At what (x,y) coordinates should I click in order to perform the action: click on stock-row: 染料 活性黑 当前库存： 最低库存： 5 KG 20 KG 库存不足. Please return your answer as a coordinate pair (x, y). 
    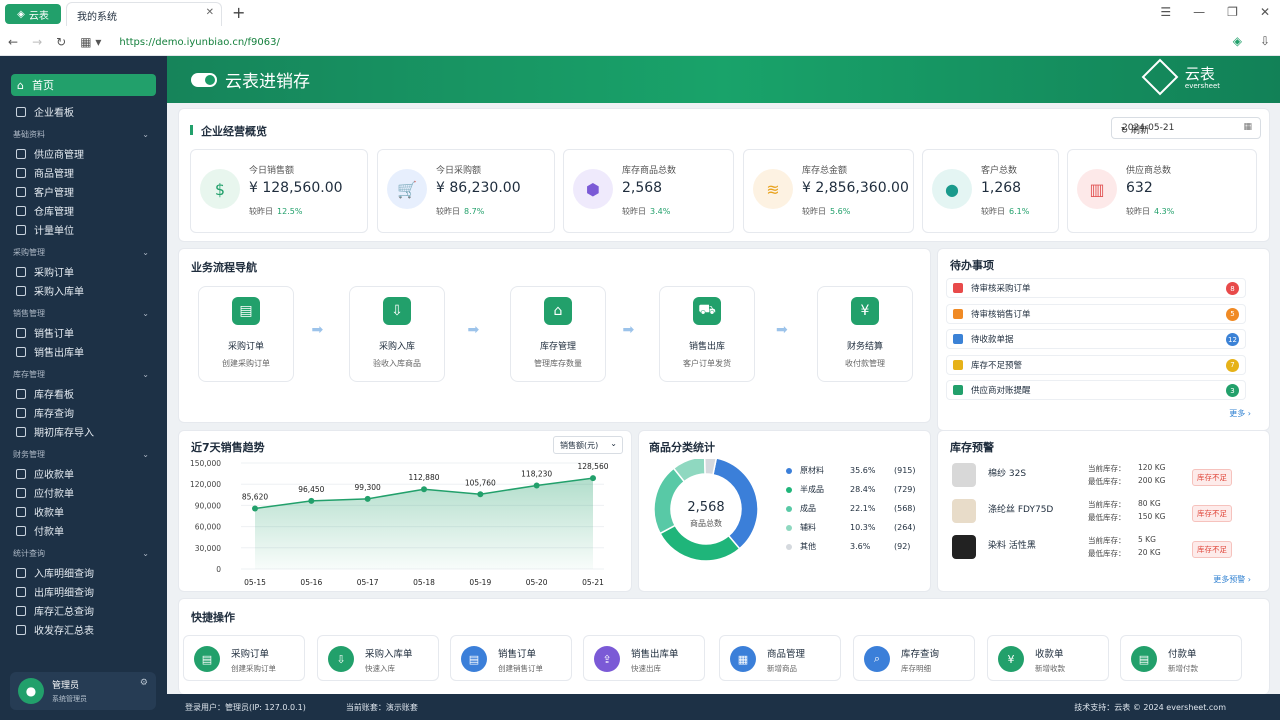
    Looking at the image, I should click on (1096, 548).